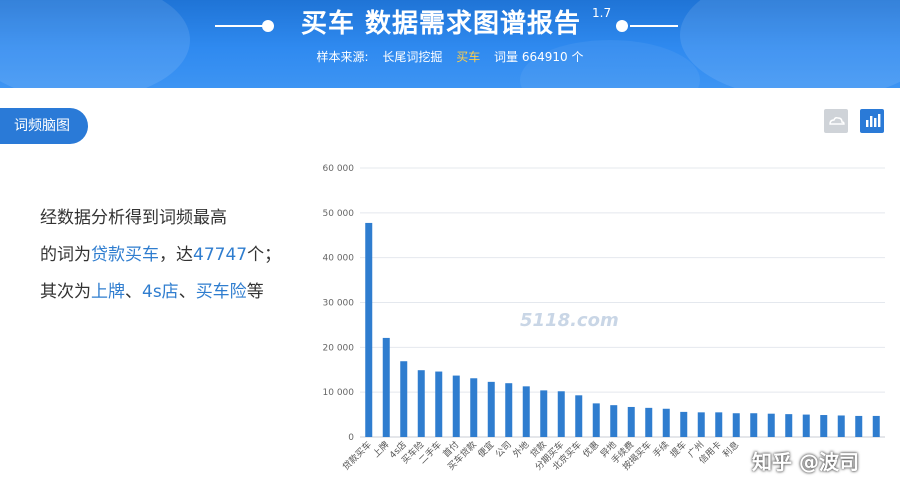 The height and width of the screenshot is (500, 900). Describe the element at coordinates (339, 214) in the screenshot. I see `y-tick-label: 50 000` at that location.